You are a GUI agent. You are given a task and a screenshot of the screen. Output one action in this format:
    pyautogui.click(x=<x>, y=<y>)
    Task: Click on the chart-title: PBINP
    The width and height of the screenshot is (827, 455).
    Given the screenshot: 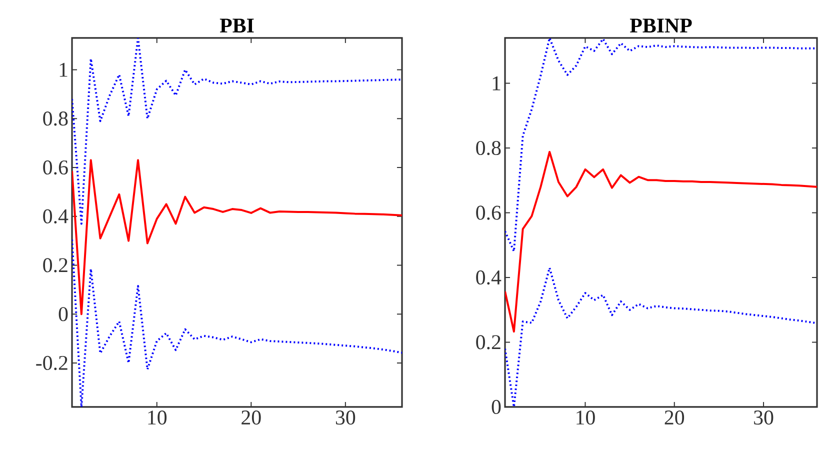 What is the action you would take?
    pyautogui.click(x=661, y=25)
    